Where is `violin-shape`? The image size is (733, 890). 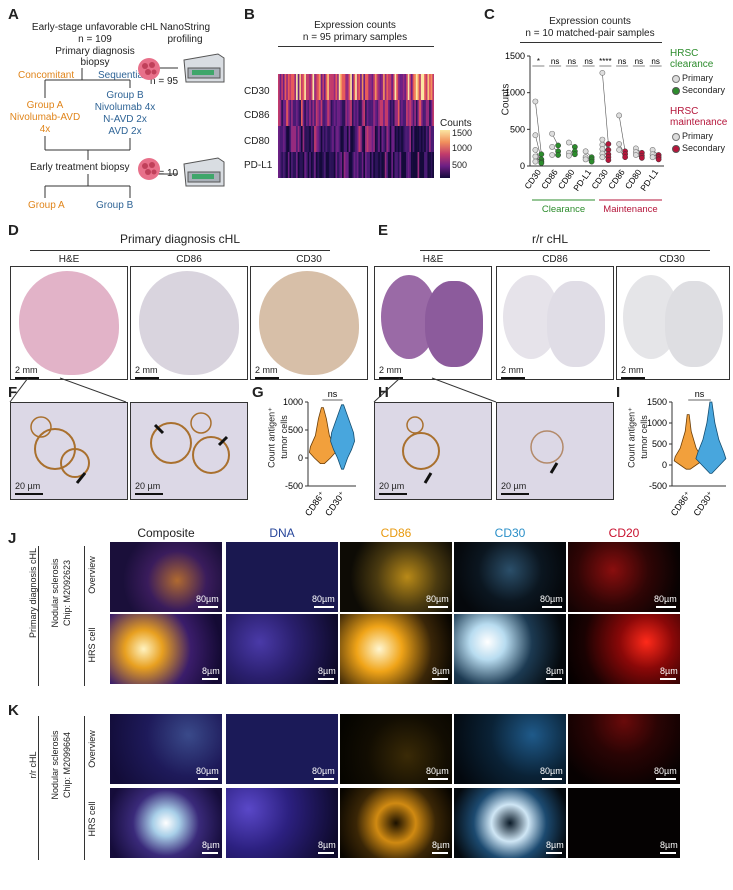 violin-shape is located at coordinates (711, 437).